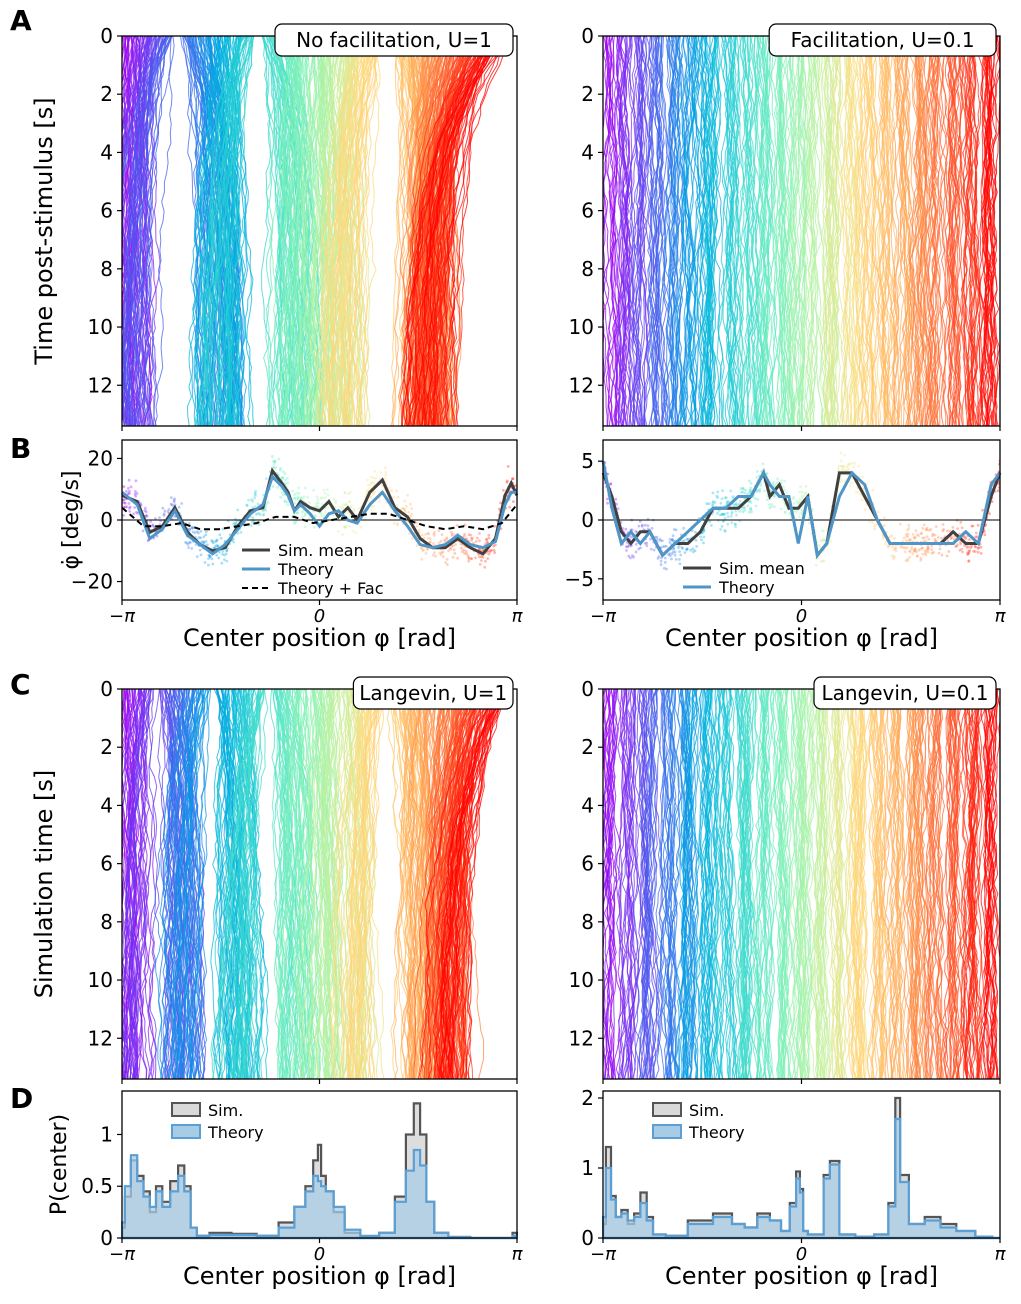 This screenshot has height=1304, width=1021. I want to click on panel-d-left-xtick-label: 0, so click(319, 1254).